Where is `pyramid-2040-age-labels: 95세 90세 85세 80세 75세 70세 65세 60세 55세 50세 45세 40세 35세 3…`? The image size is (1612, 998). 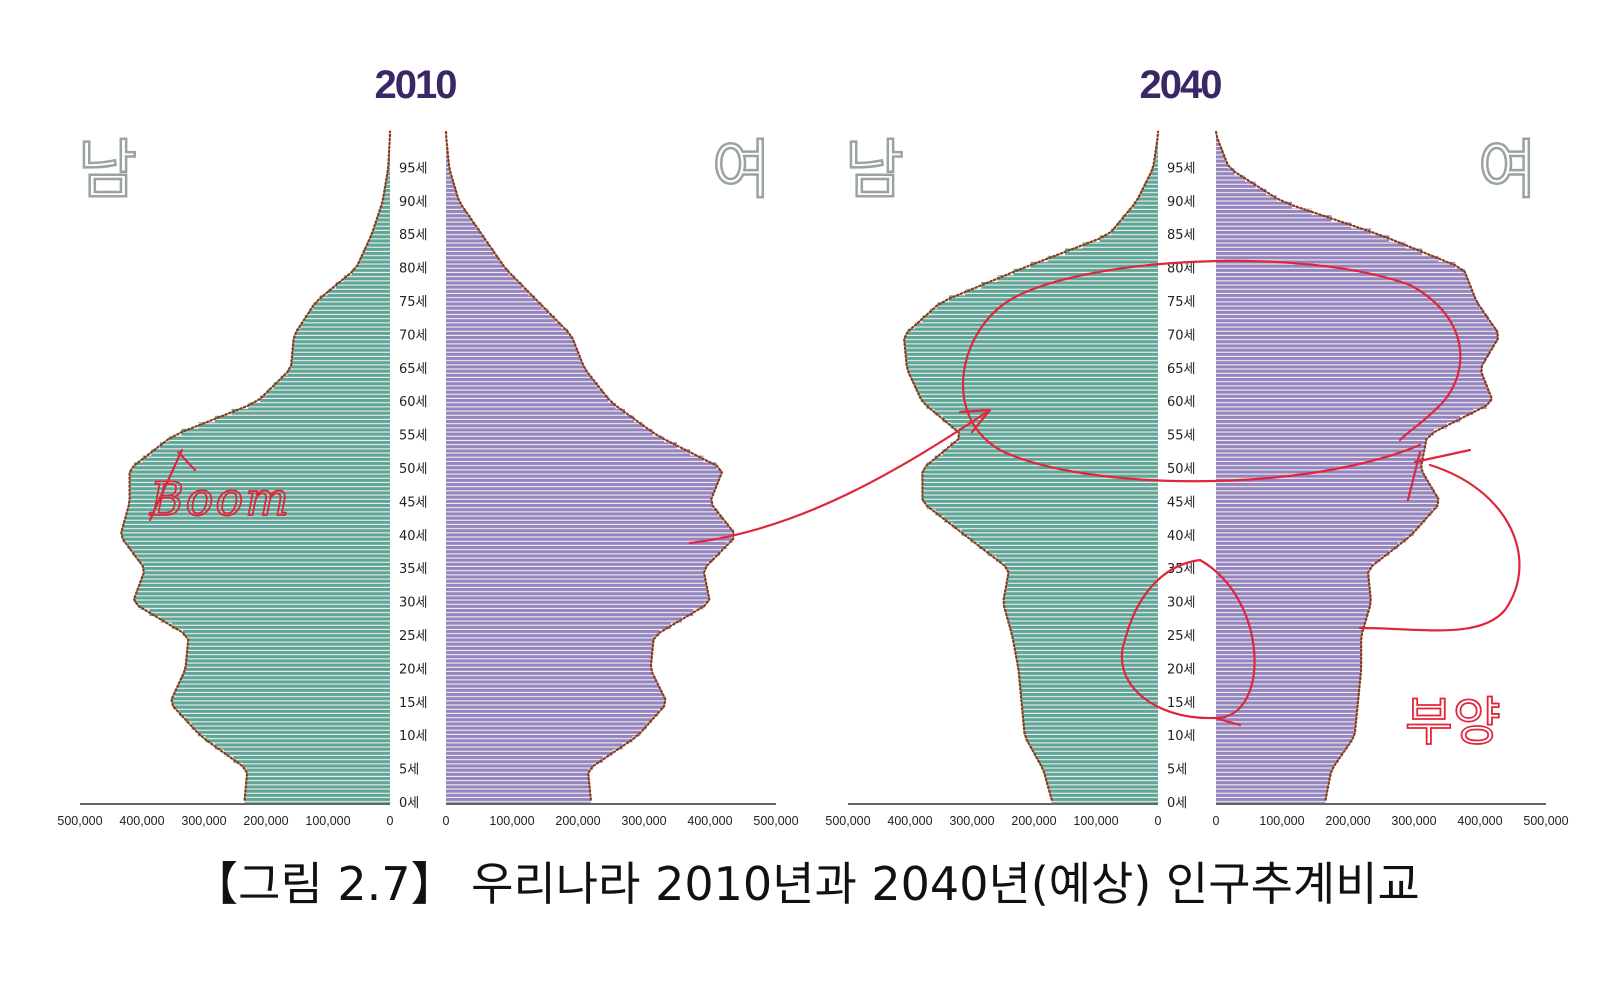 pyramid-2040-age-labels: 95세 90세 85세 80세 75세 70세 65세 60세 55세 50세 45세 40세 35세 3… is located at coordinates (1181, 486).